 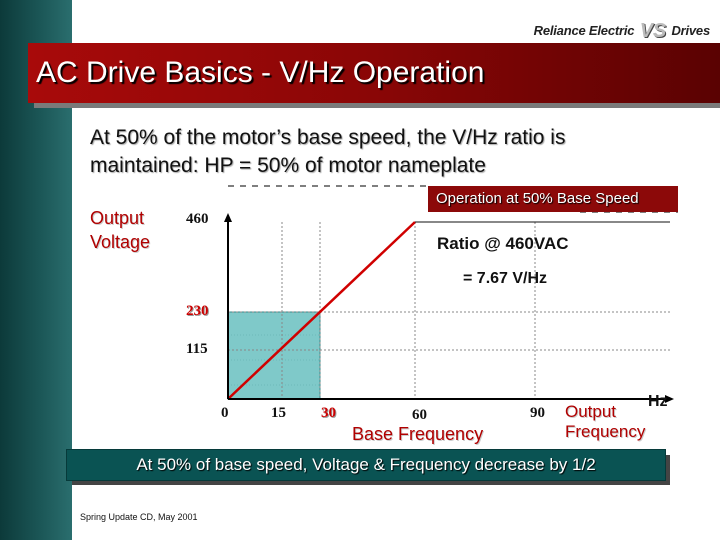 I want to click on output-frequency-line-1: Output, so click(x=591, y=411).